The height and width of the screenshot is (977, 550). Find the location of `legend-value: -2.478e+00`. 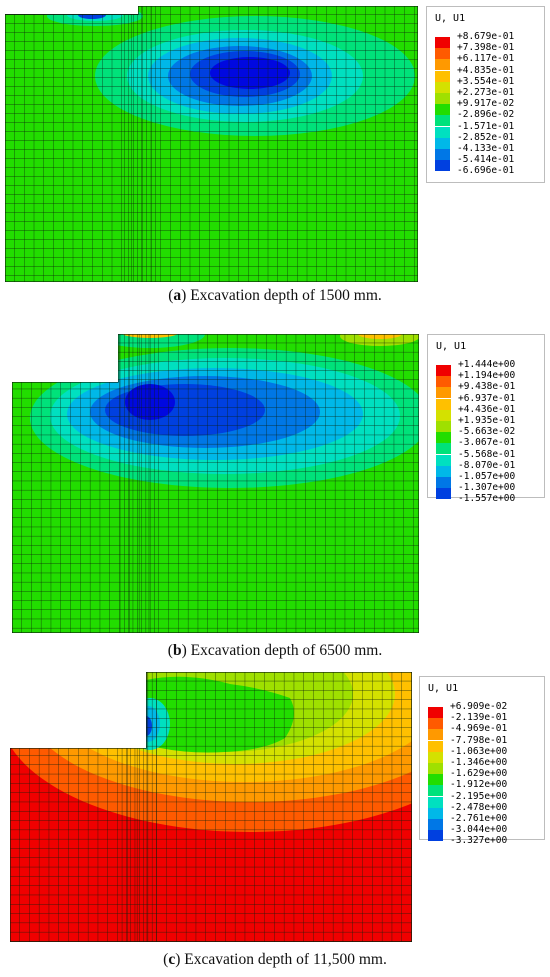

legend-value: -2.478e+00 is located at coordinates (479, 807).